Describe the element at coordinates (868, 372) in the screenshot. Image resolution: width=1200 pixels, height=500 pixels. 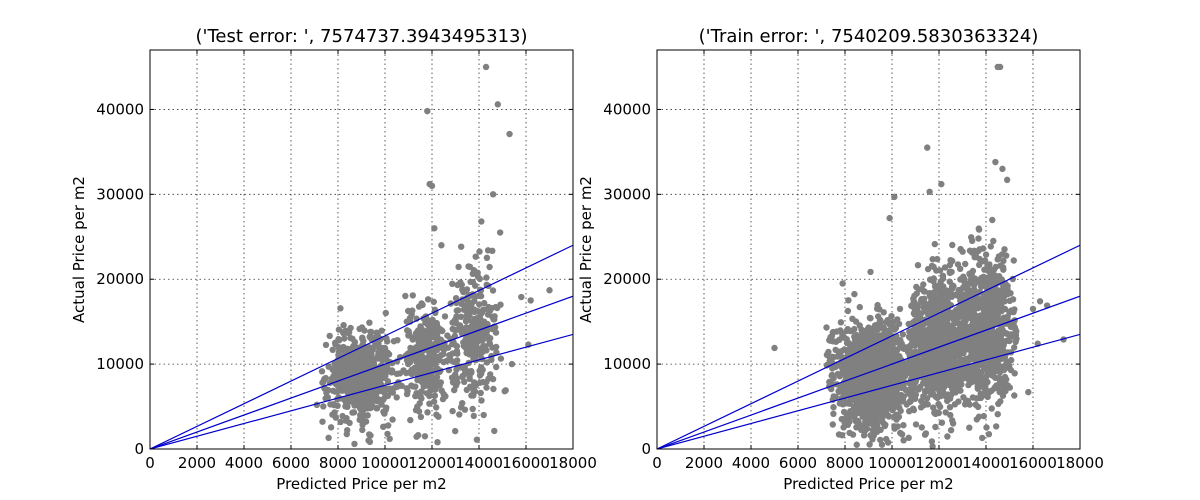
I see `reference-line` at that location.